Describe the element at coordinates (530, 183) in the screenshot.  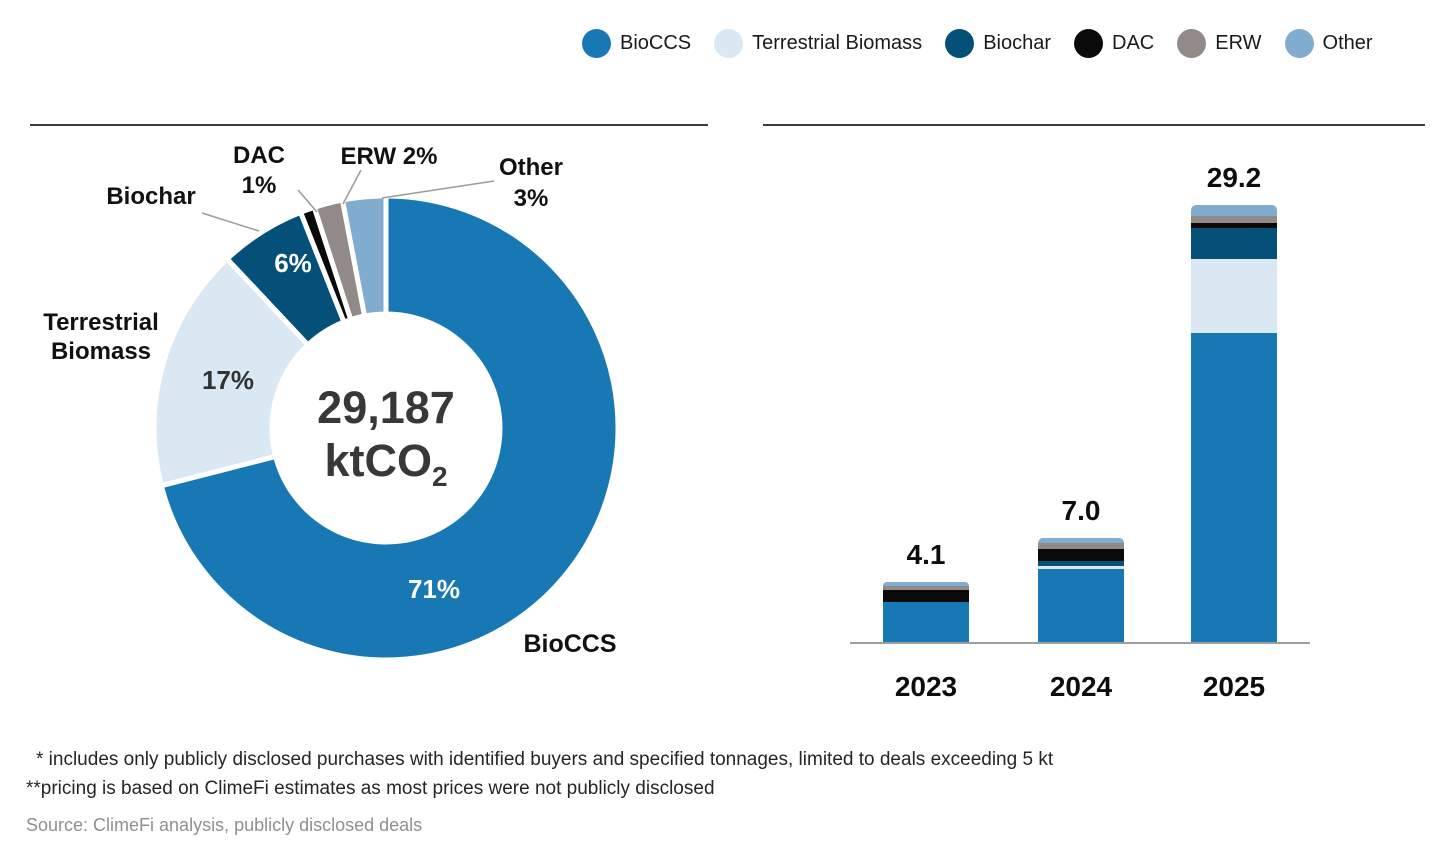
I see `other-label: Other 3%` at that location.